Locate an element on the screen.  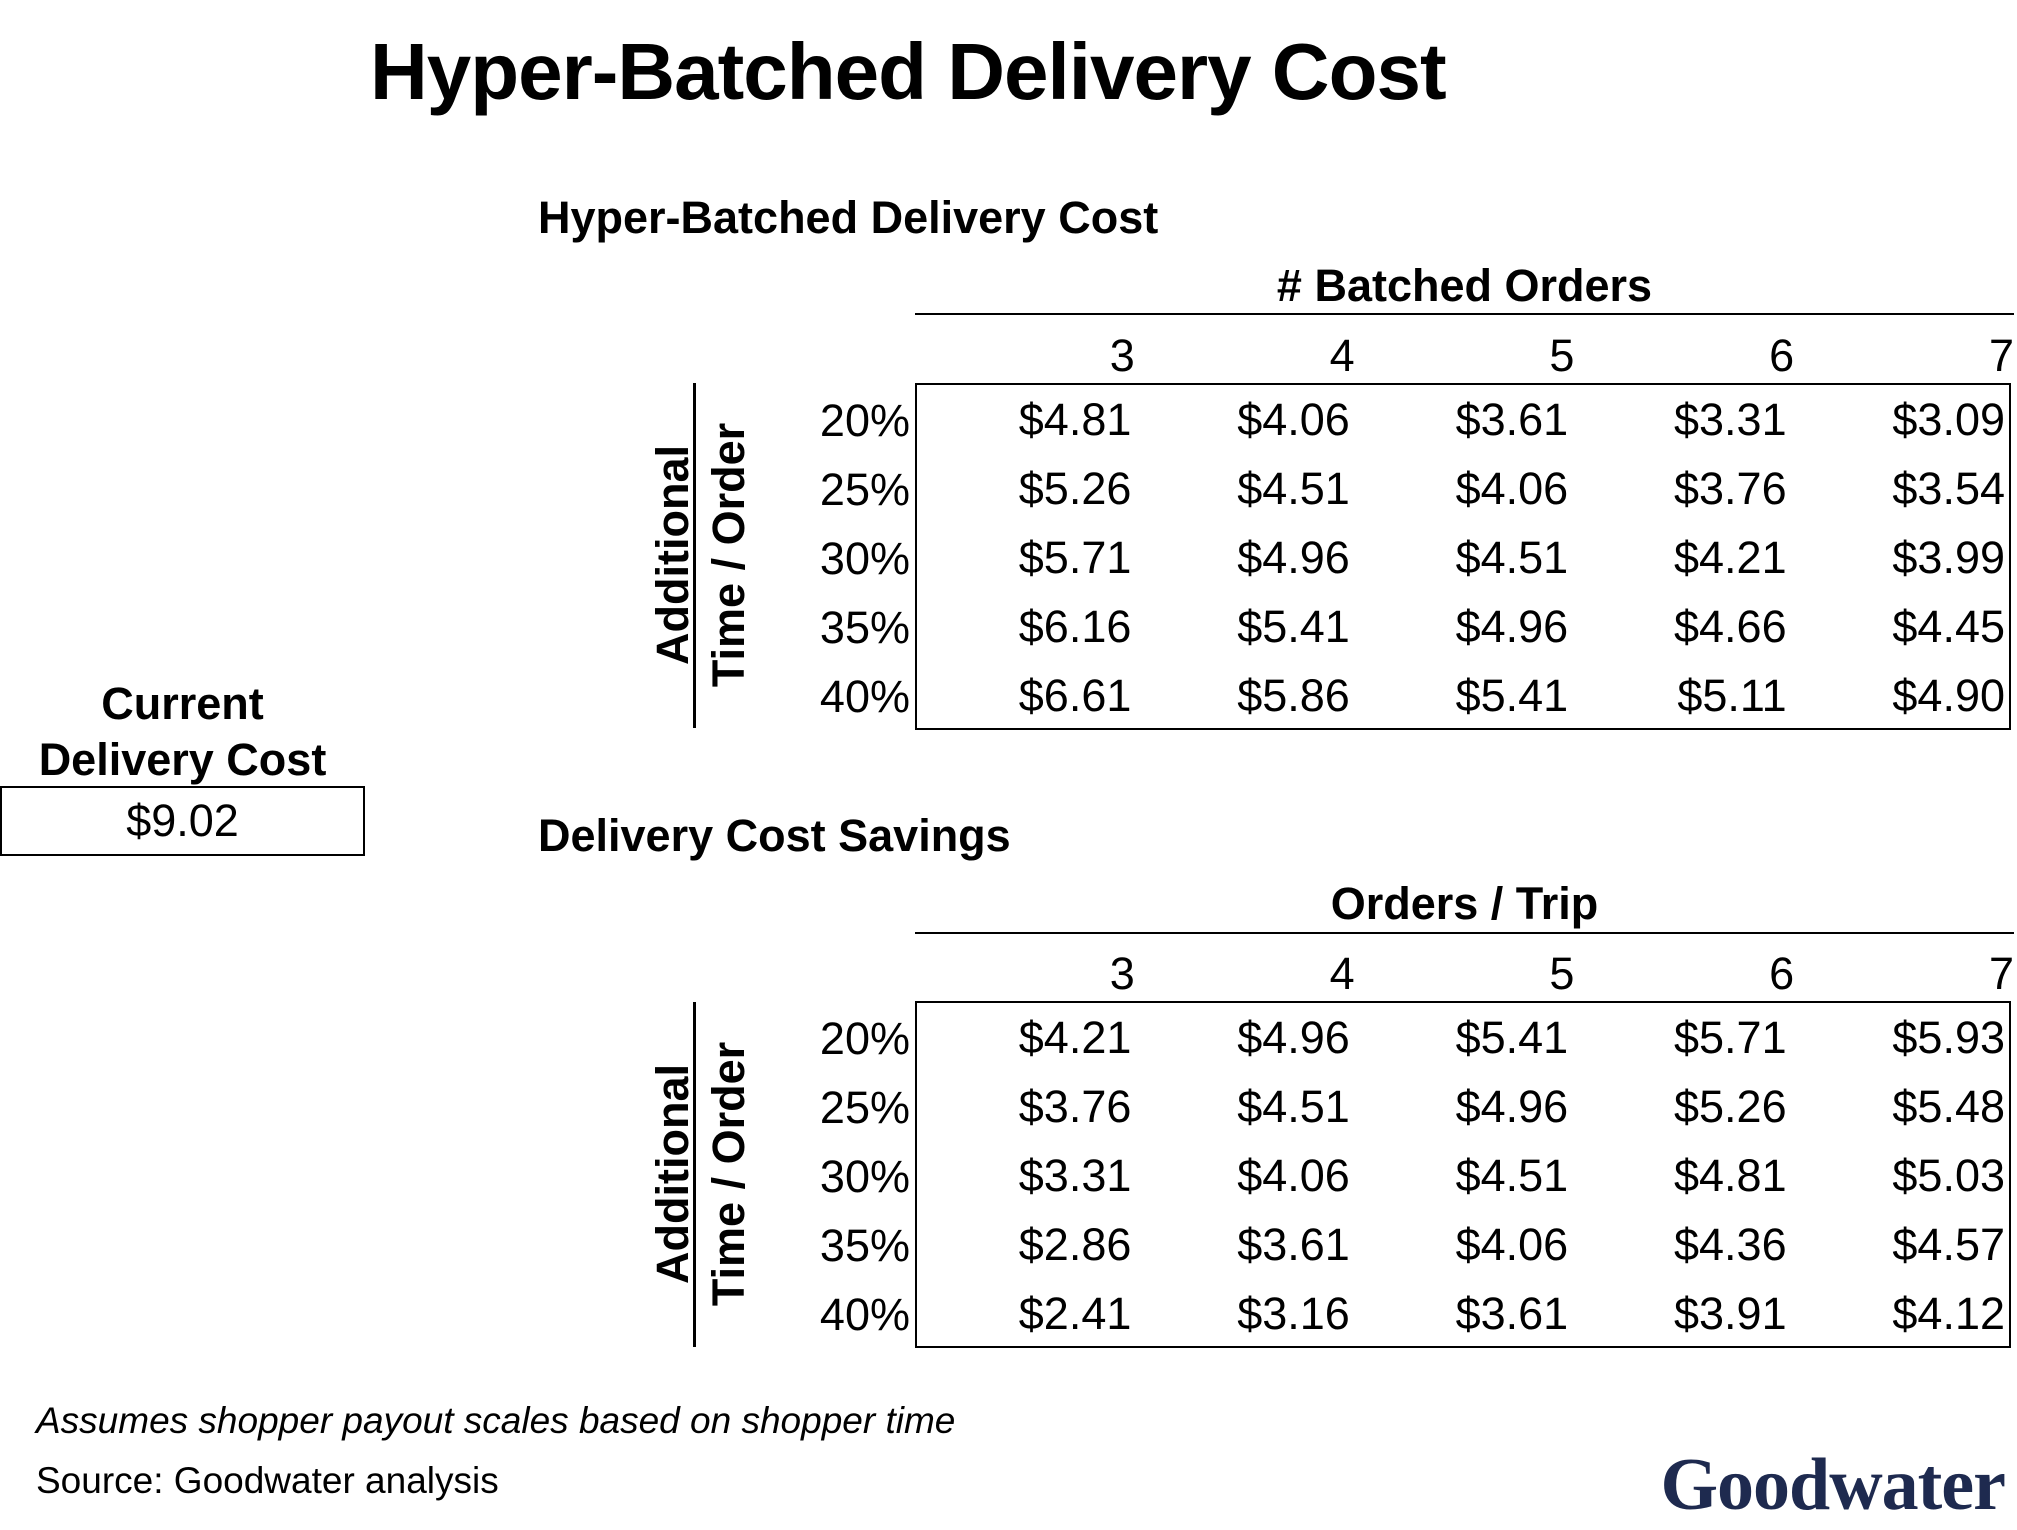
table-row: $2.41 $3.16 $3.61 $3.91 $4.12 is located at coordinates (1463, 1313).